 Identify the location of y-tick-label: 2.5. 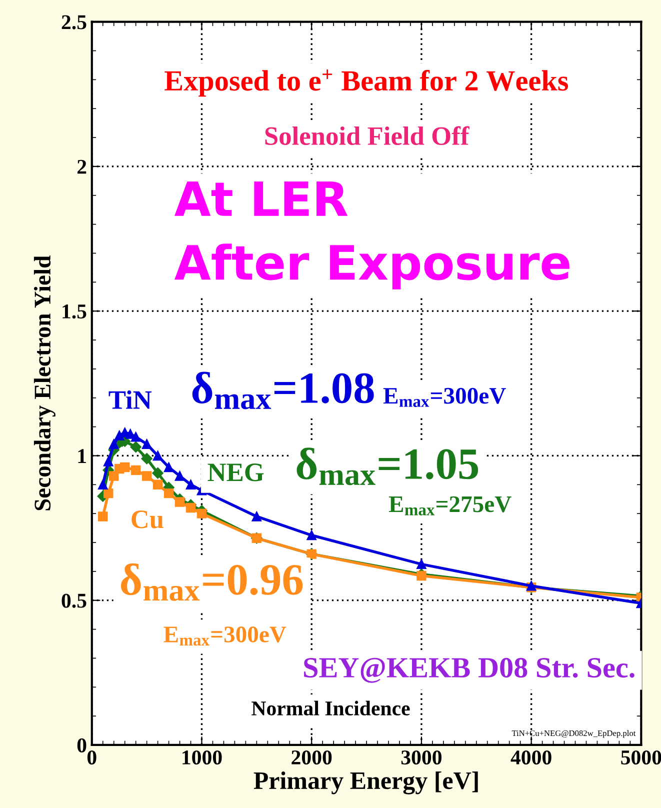
(74, 22).